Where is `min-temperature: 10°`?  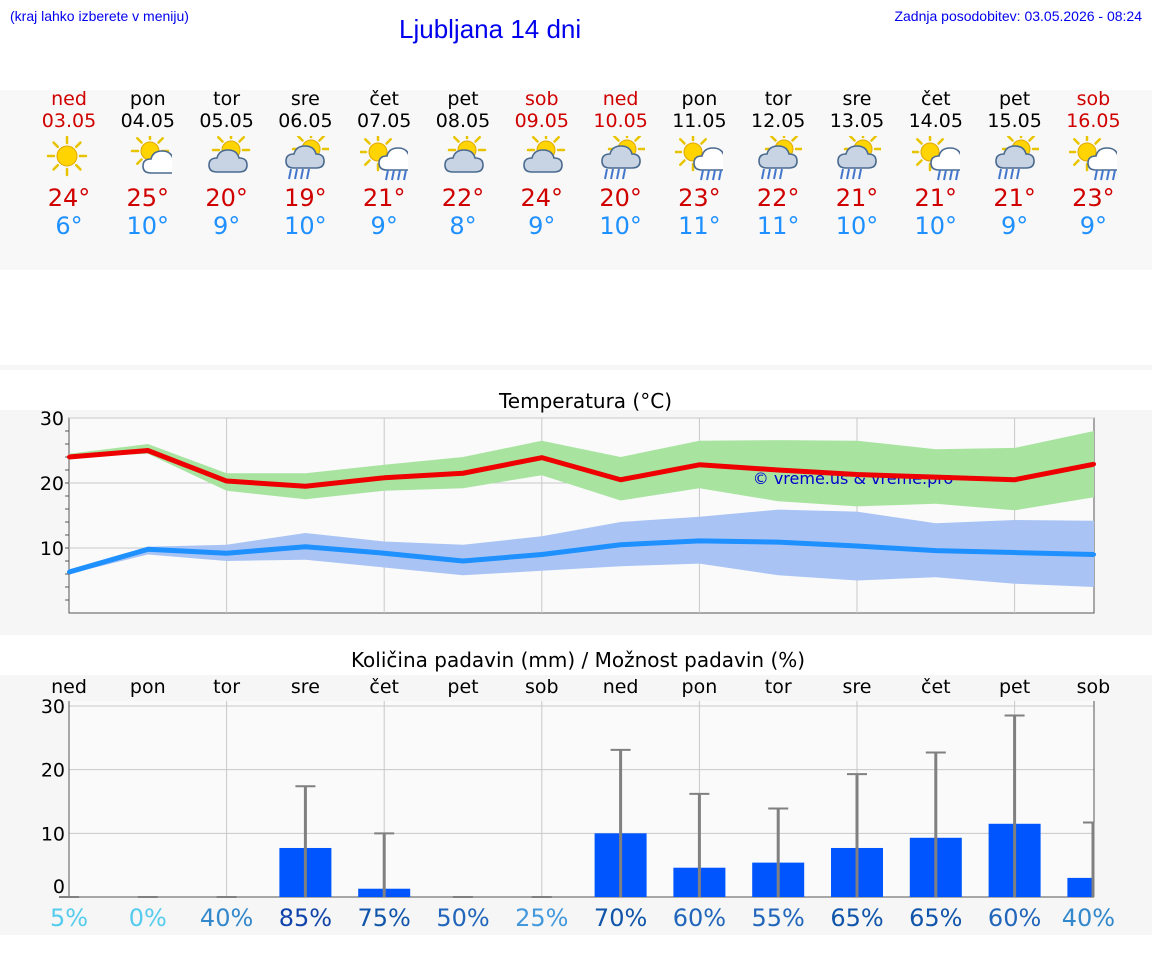 min-temperature: 10° is located at coordinates (305, 226).